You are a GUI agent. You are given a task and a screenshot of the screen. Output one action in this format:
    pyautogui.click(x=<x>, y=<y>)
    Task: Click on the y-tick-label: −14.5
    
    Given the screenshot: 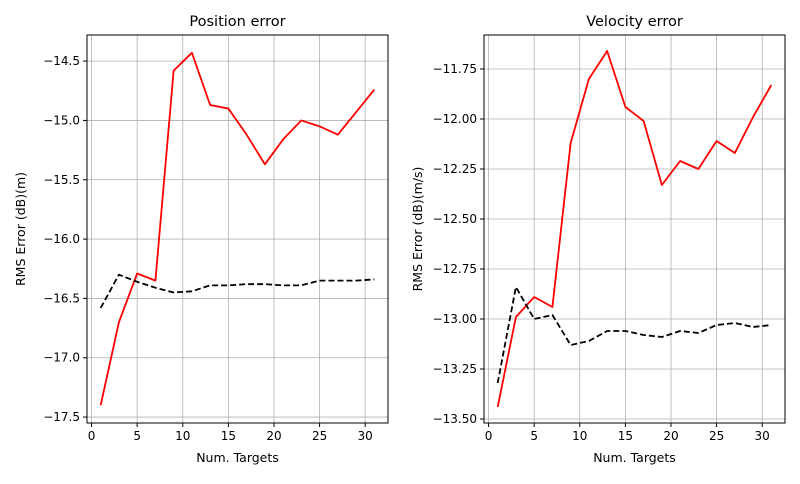 What is the action you would take?
    pyautogui.click(x=61, y=61)
    